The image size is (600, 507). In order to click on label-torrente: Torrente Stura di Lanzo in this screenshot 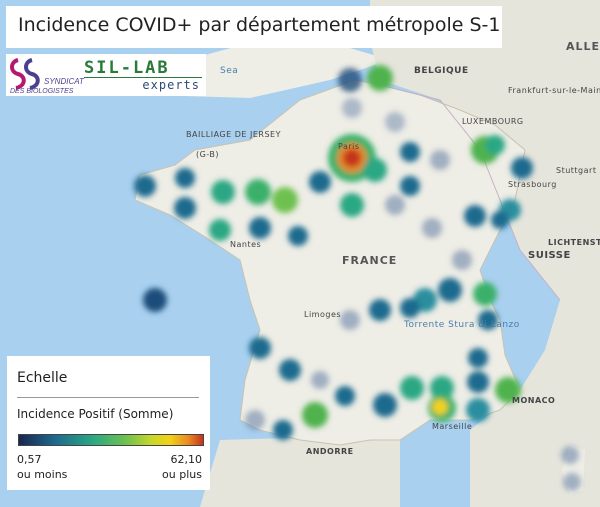, I will do `click(462, 325)`.